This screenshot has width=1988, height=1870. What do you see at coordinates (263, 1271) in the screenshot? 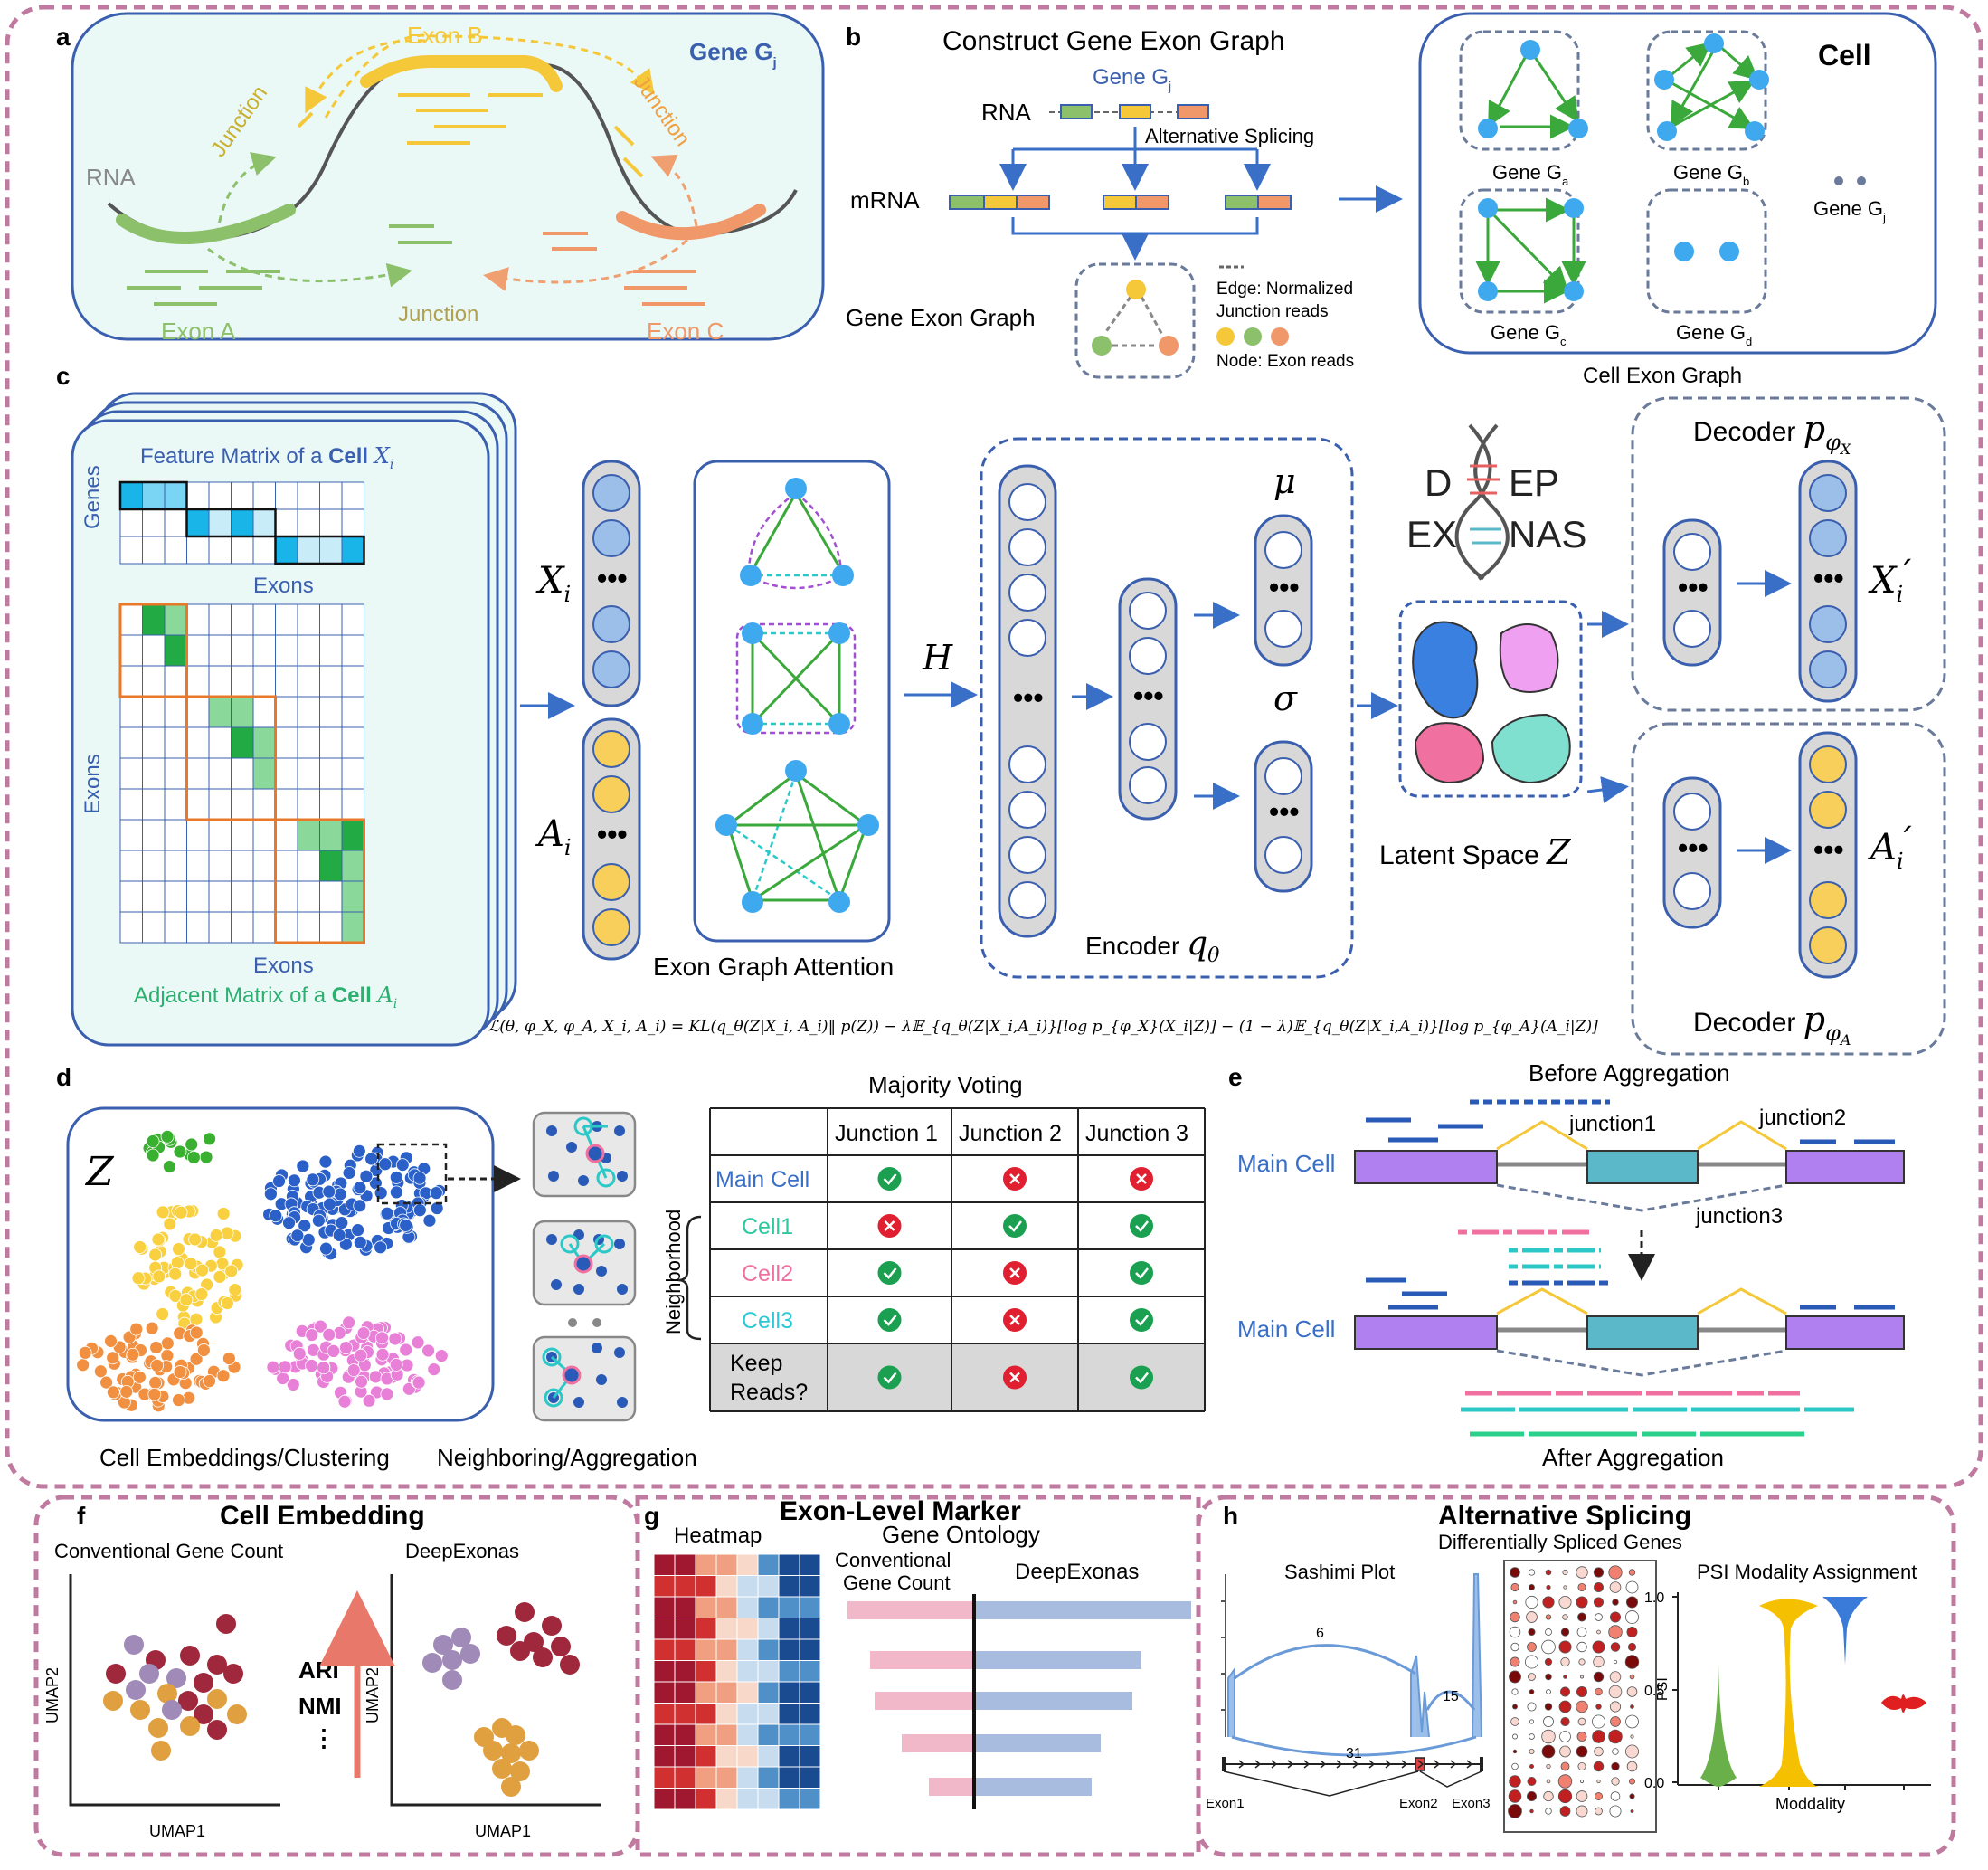
I see `cluster-scatter` at bounding box center [263, 1271].